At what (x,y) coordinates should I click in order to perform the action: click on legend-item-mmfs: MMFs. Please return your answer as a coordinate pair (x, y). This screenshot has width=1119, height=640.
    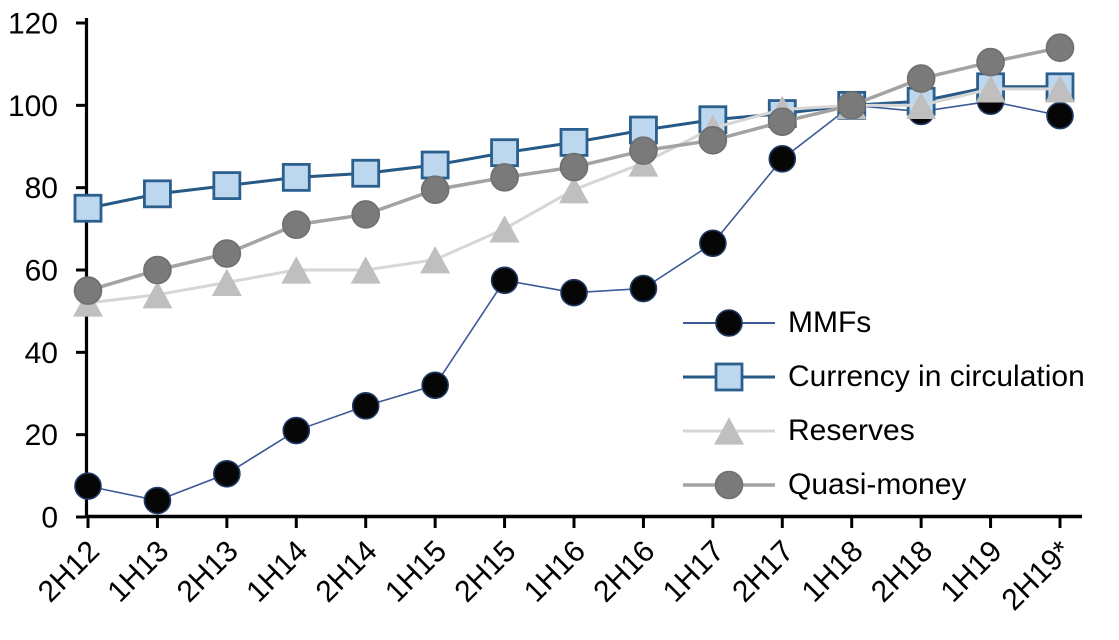
    Looking at the image, I should click on (884, 323).